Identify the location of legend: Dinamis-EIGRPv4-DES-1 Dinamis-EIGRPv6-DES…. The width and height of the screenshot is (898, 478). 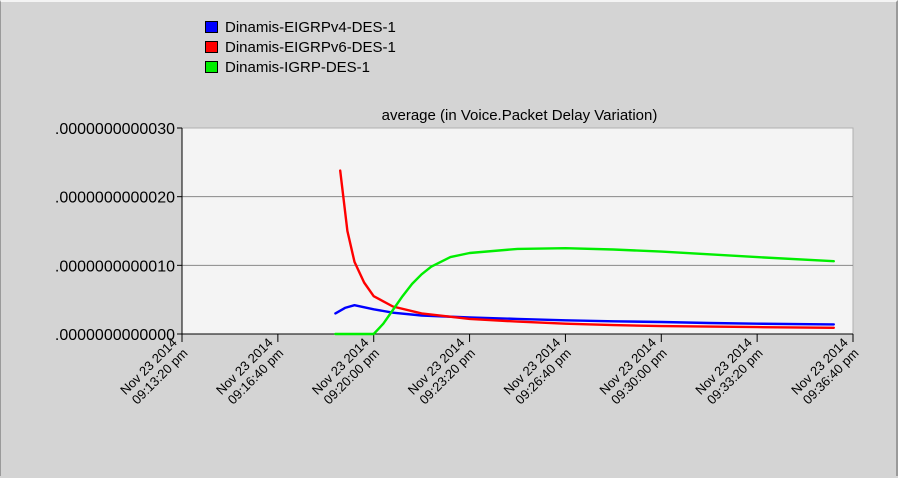
(300, 47).